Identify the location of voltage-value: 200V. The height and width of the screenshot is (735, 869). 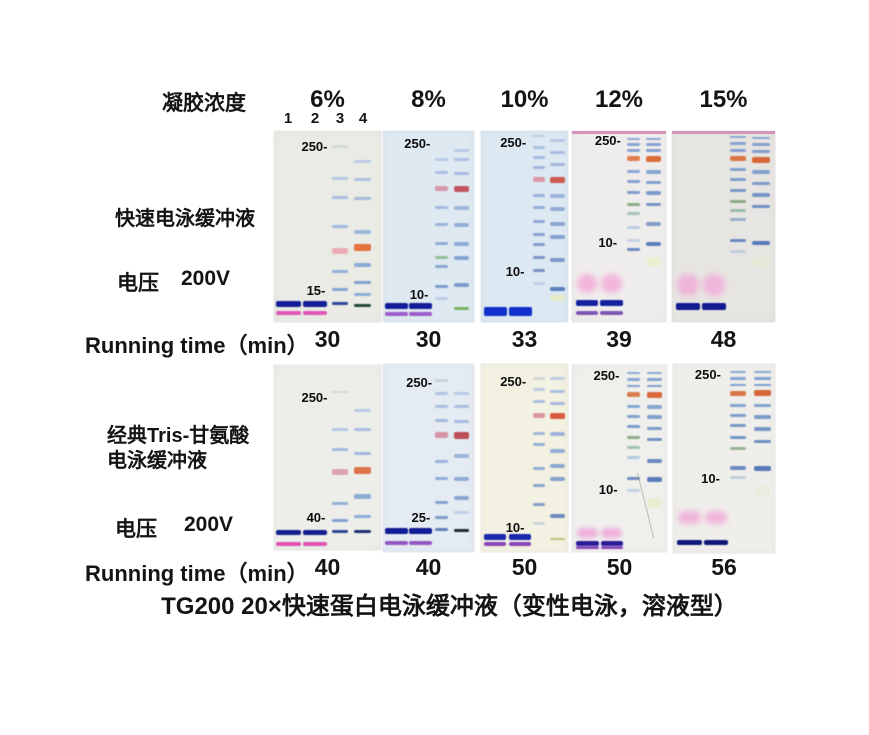
(209, 524).